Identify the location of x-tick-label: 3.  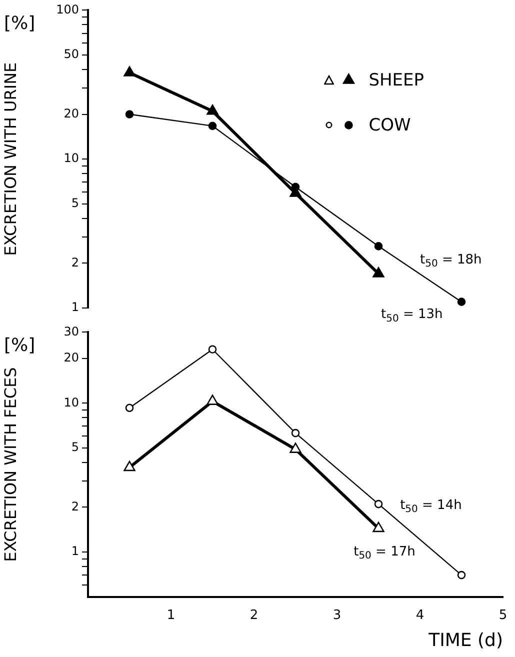
(337, 615).